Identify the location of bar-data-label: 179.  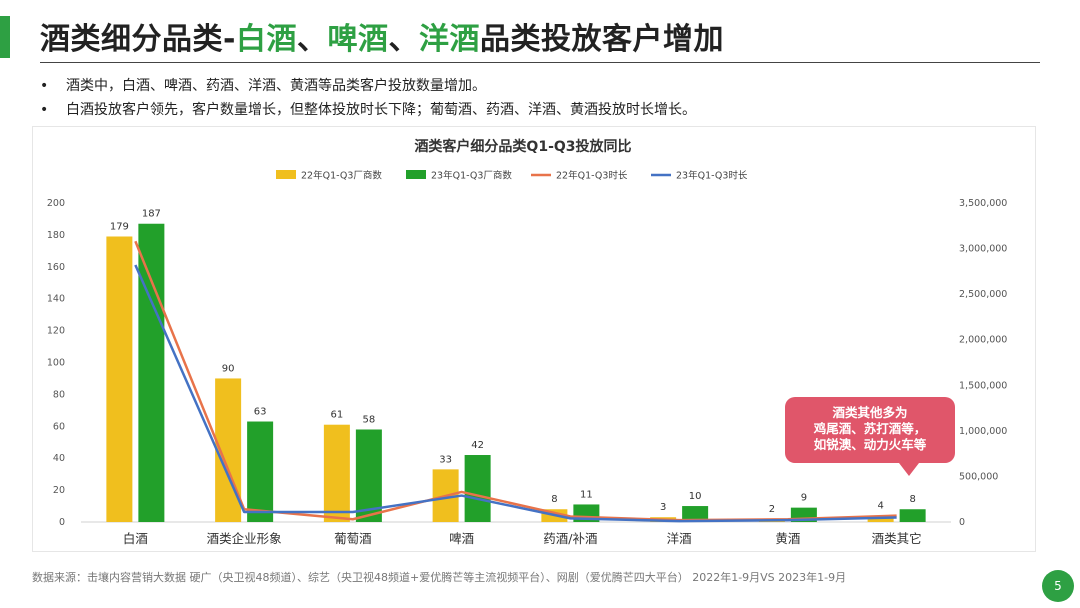
(119, 226).